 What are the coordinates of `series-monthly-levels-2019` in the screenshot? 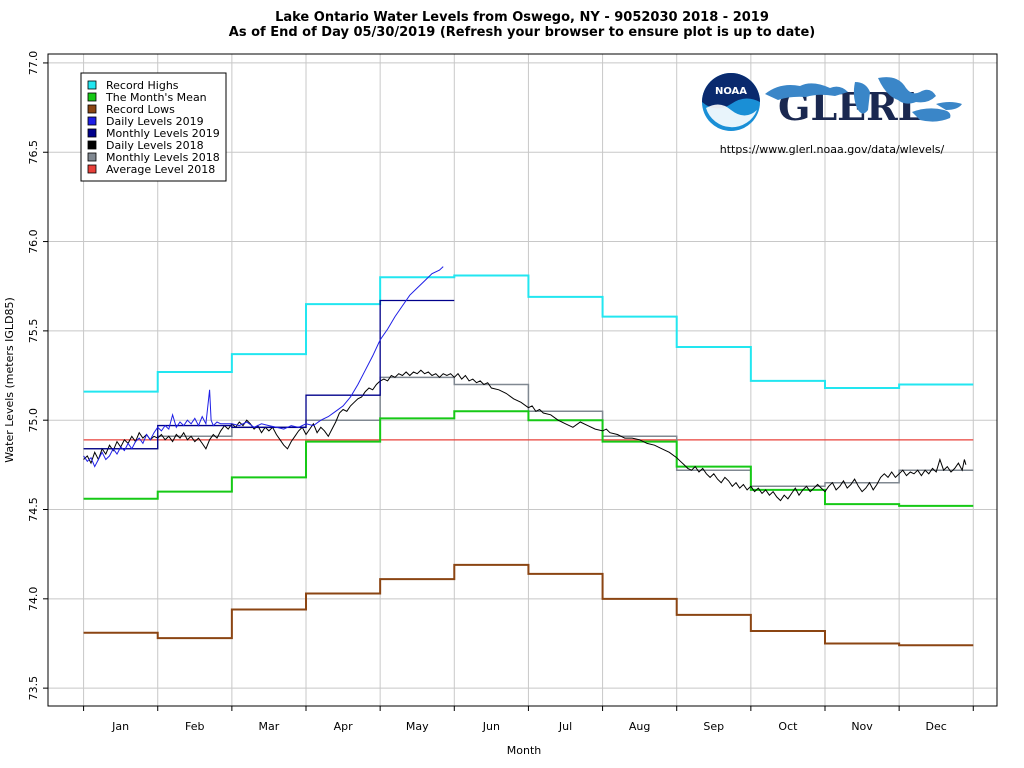 It's located at (269, 374).